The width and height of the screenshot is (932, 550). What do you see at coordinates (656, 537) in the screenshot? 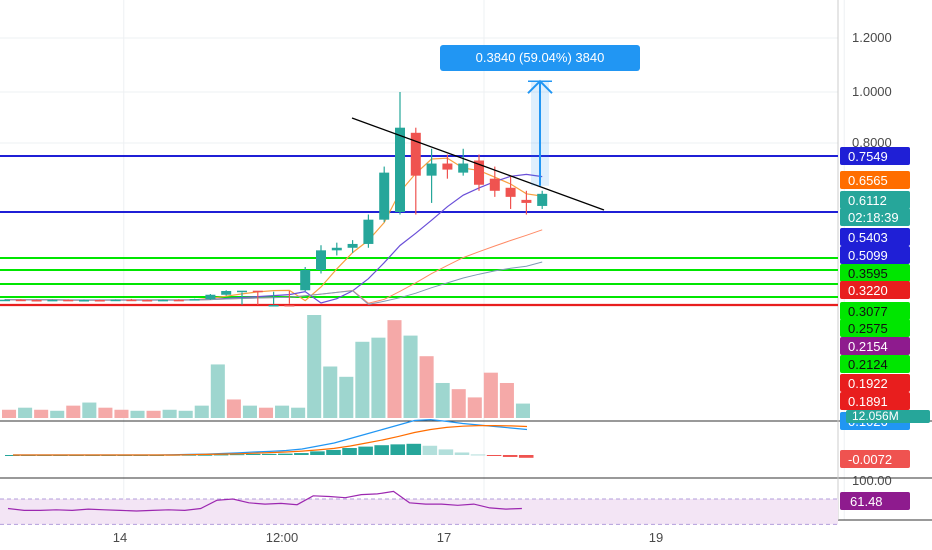
I see `x-axis-tick-label: 19` at bounding box center [656, 537].